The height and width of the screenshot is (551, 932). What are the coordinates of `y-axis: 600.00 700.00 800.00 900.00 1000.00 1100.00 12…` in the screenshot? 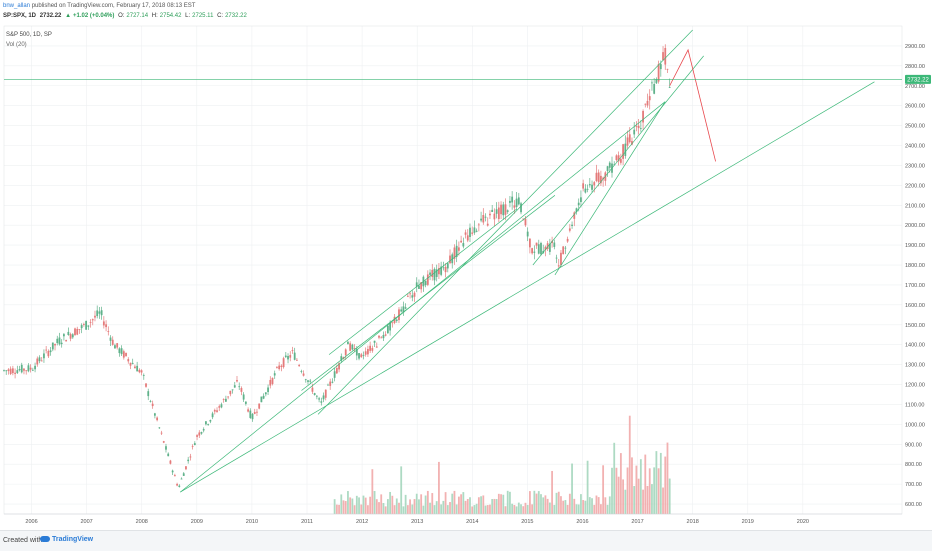 It's located at (915, 276).